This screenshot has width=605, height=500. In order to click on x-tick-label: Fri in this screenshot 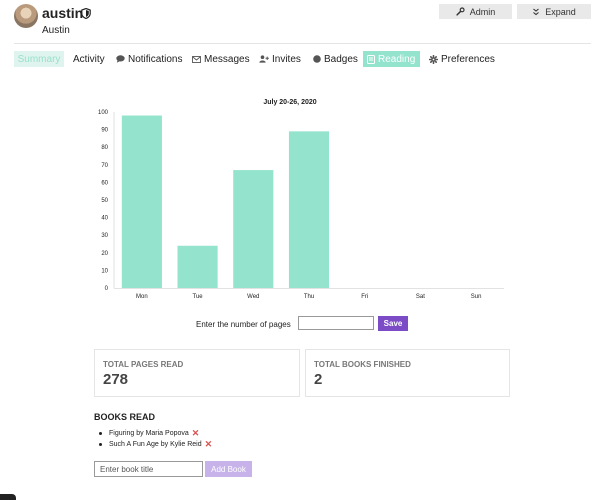, I will do `click(364, 297)`.